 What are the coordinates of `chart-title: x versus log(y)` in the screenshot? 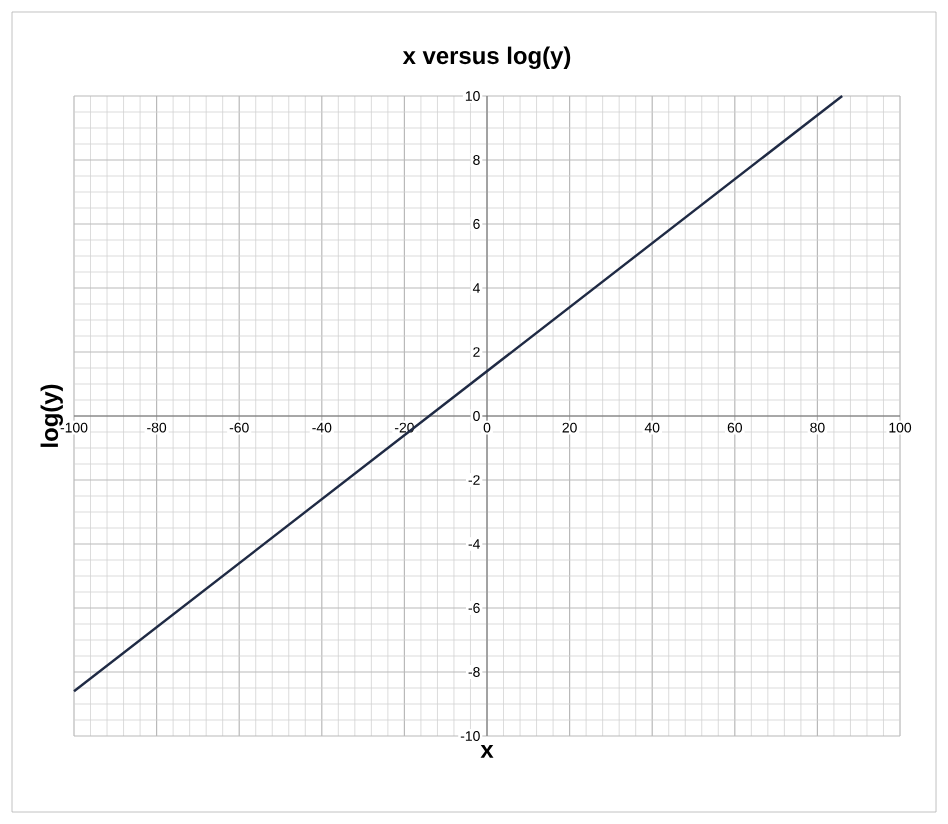 It's located at (486, 57).